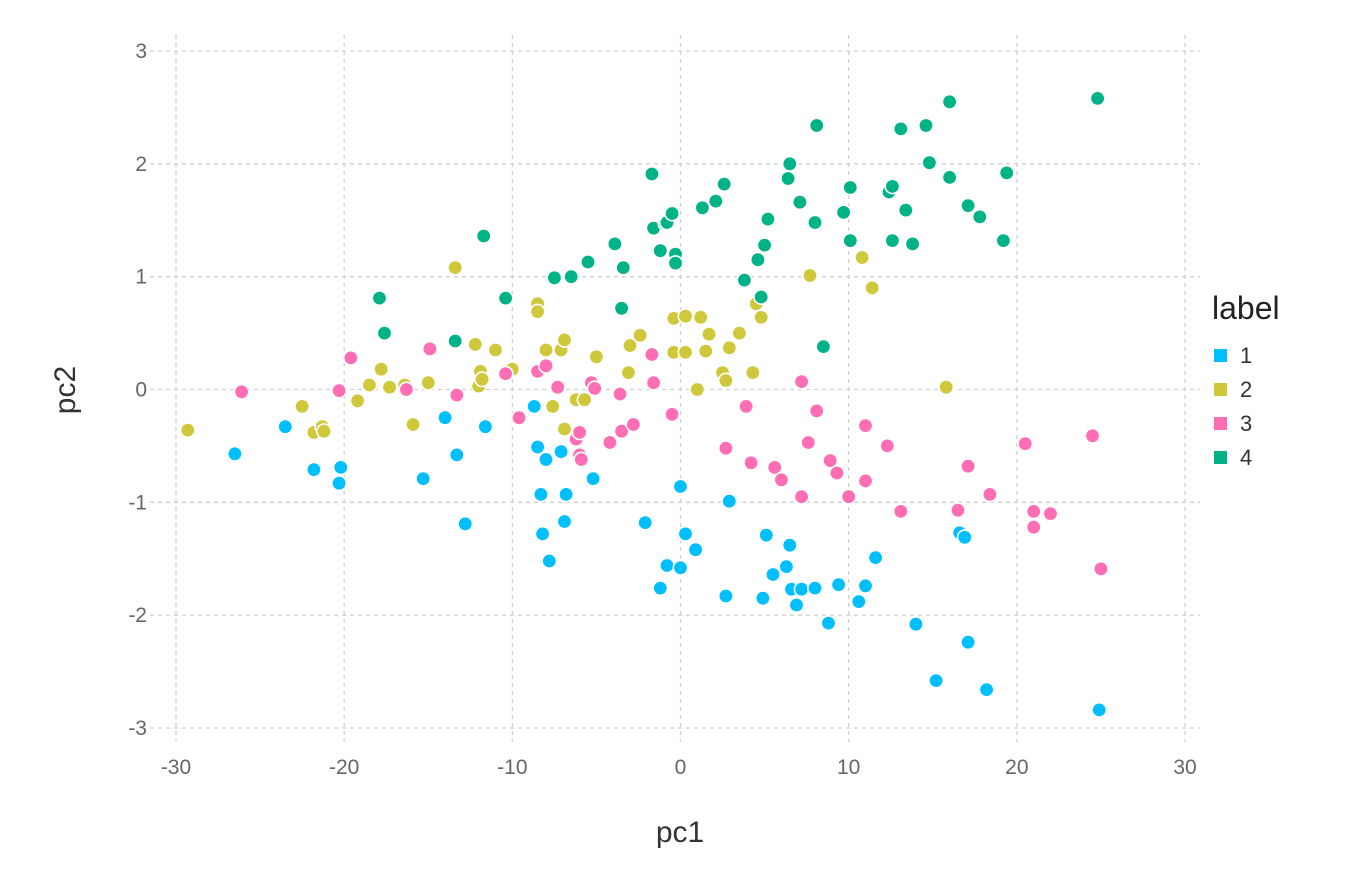 The image size is (1348, 883). Describe the element at coordinates (137, 615) in the screenshot. I see `y-tick-label: -2` at that location.